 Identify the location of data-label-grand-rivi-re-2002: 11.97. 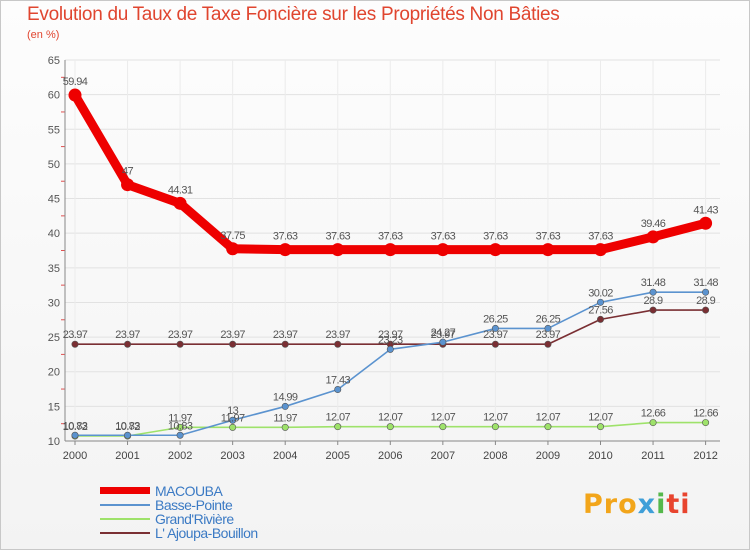
(180, 418).